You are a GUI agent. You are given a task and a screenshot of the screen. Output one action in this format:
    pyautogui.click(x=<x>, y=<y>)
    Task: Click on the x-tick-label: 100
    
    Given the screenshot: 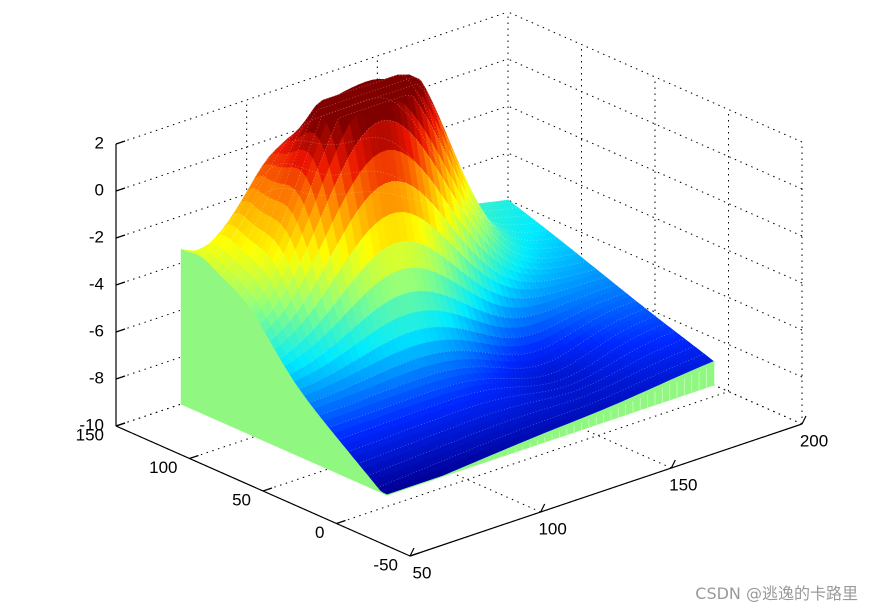 What is the action you would take?
    pyautogui.click(x=552, y=528)
    